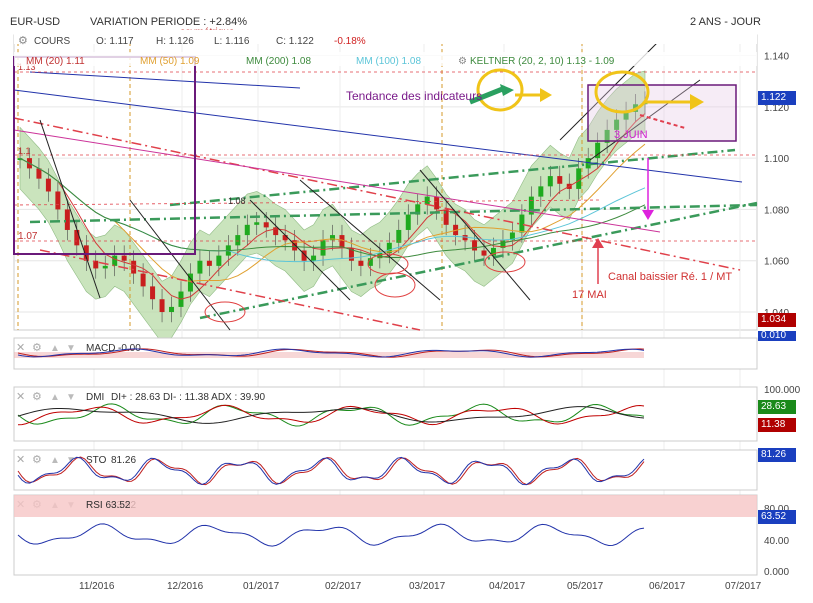 The height and width of the screenshot is (603, 813). Describe the element at coordinates (385, 59) in the screenshot. I see `legend-bar-bg` at that location.